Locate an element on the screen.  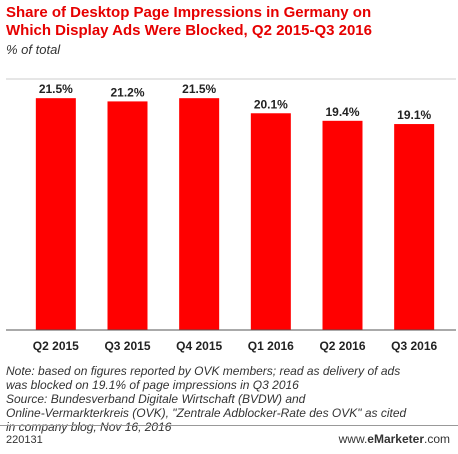
bar-q2-2015 is located at coordinates (55, 214).